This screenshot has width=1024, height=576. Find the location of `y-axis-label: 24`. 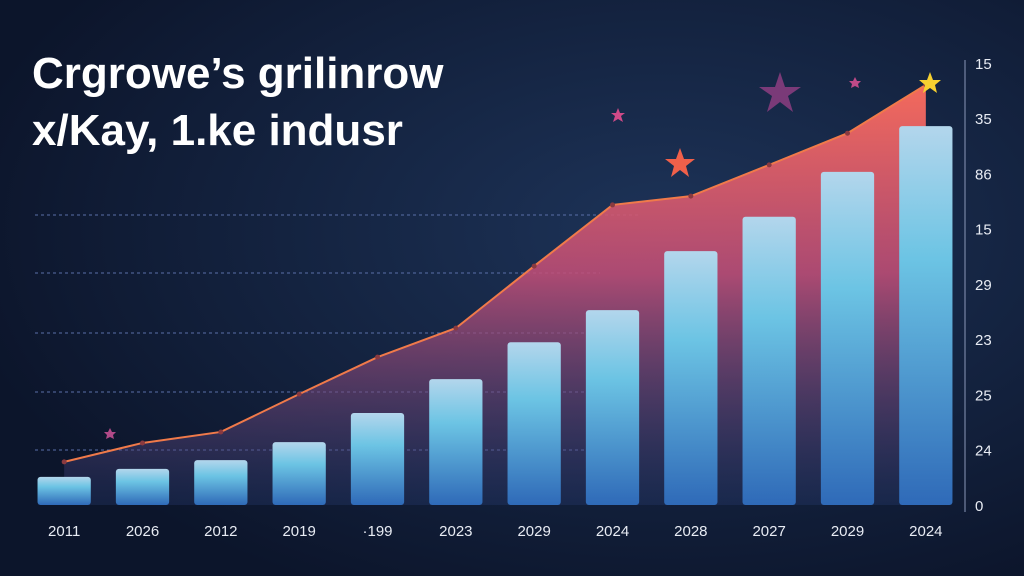

y-axis-label: 24 is located at coordinates (983, 451).